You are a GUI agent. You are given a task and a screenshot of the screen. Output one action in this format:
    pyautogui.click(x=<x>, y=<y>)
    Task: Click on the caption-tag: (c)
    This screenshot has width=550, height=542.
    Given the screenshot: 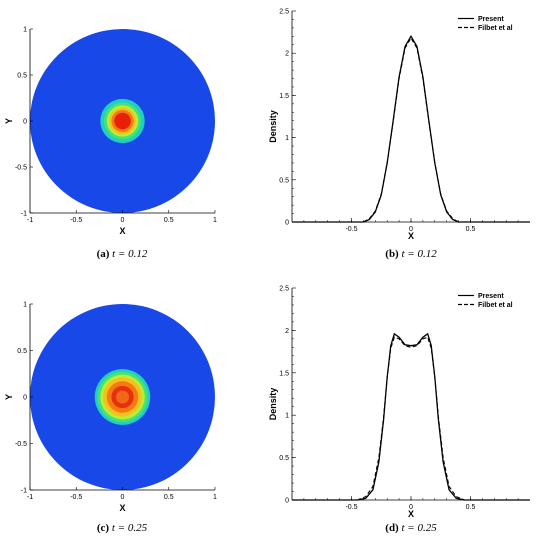 What is the action you would take?
    pyautogui.click(x=104, y=528)
    